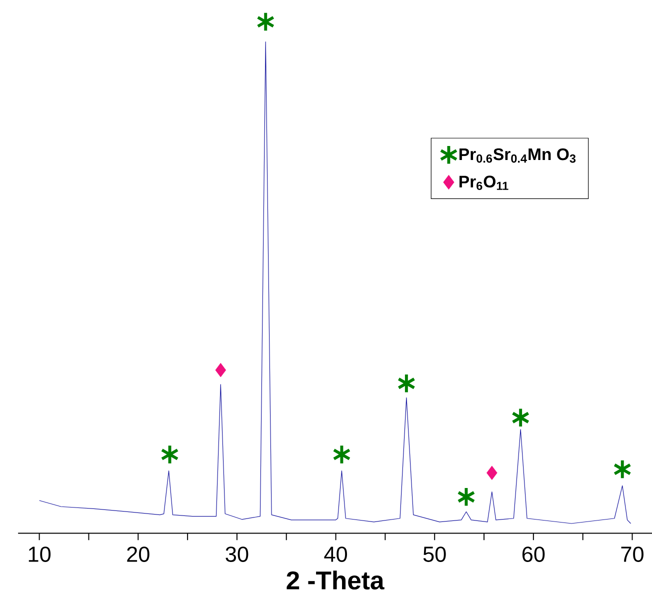  I want to click on x-tick-label: 60, so click(533, 554).